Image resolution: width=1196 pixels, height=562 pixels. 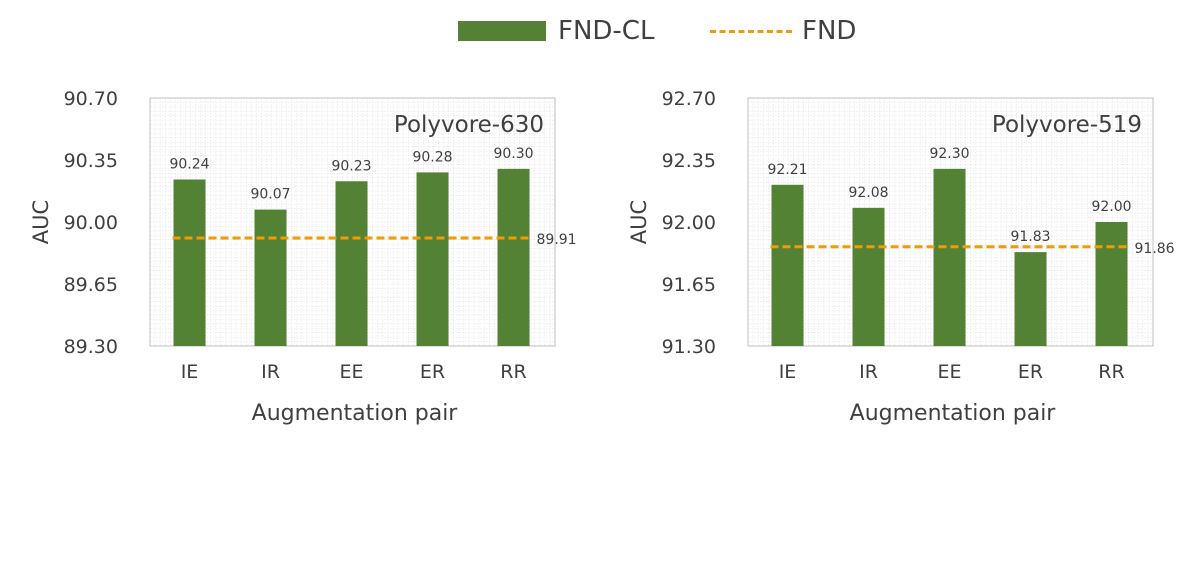 What do you see at coordinates (1030, 237) in the screenshot?
I see `bar-value-label: 91.83` at bounding box center [1030, 237].